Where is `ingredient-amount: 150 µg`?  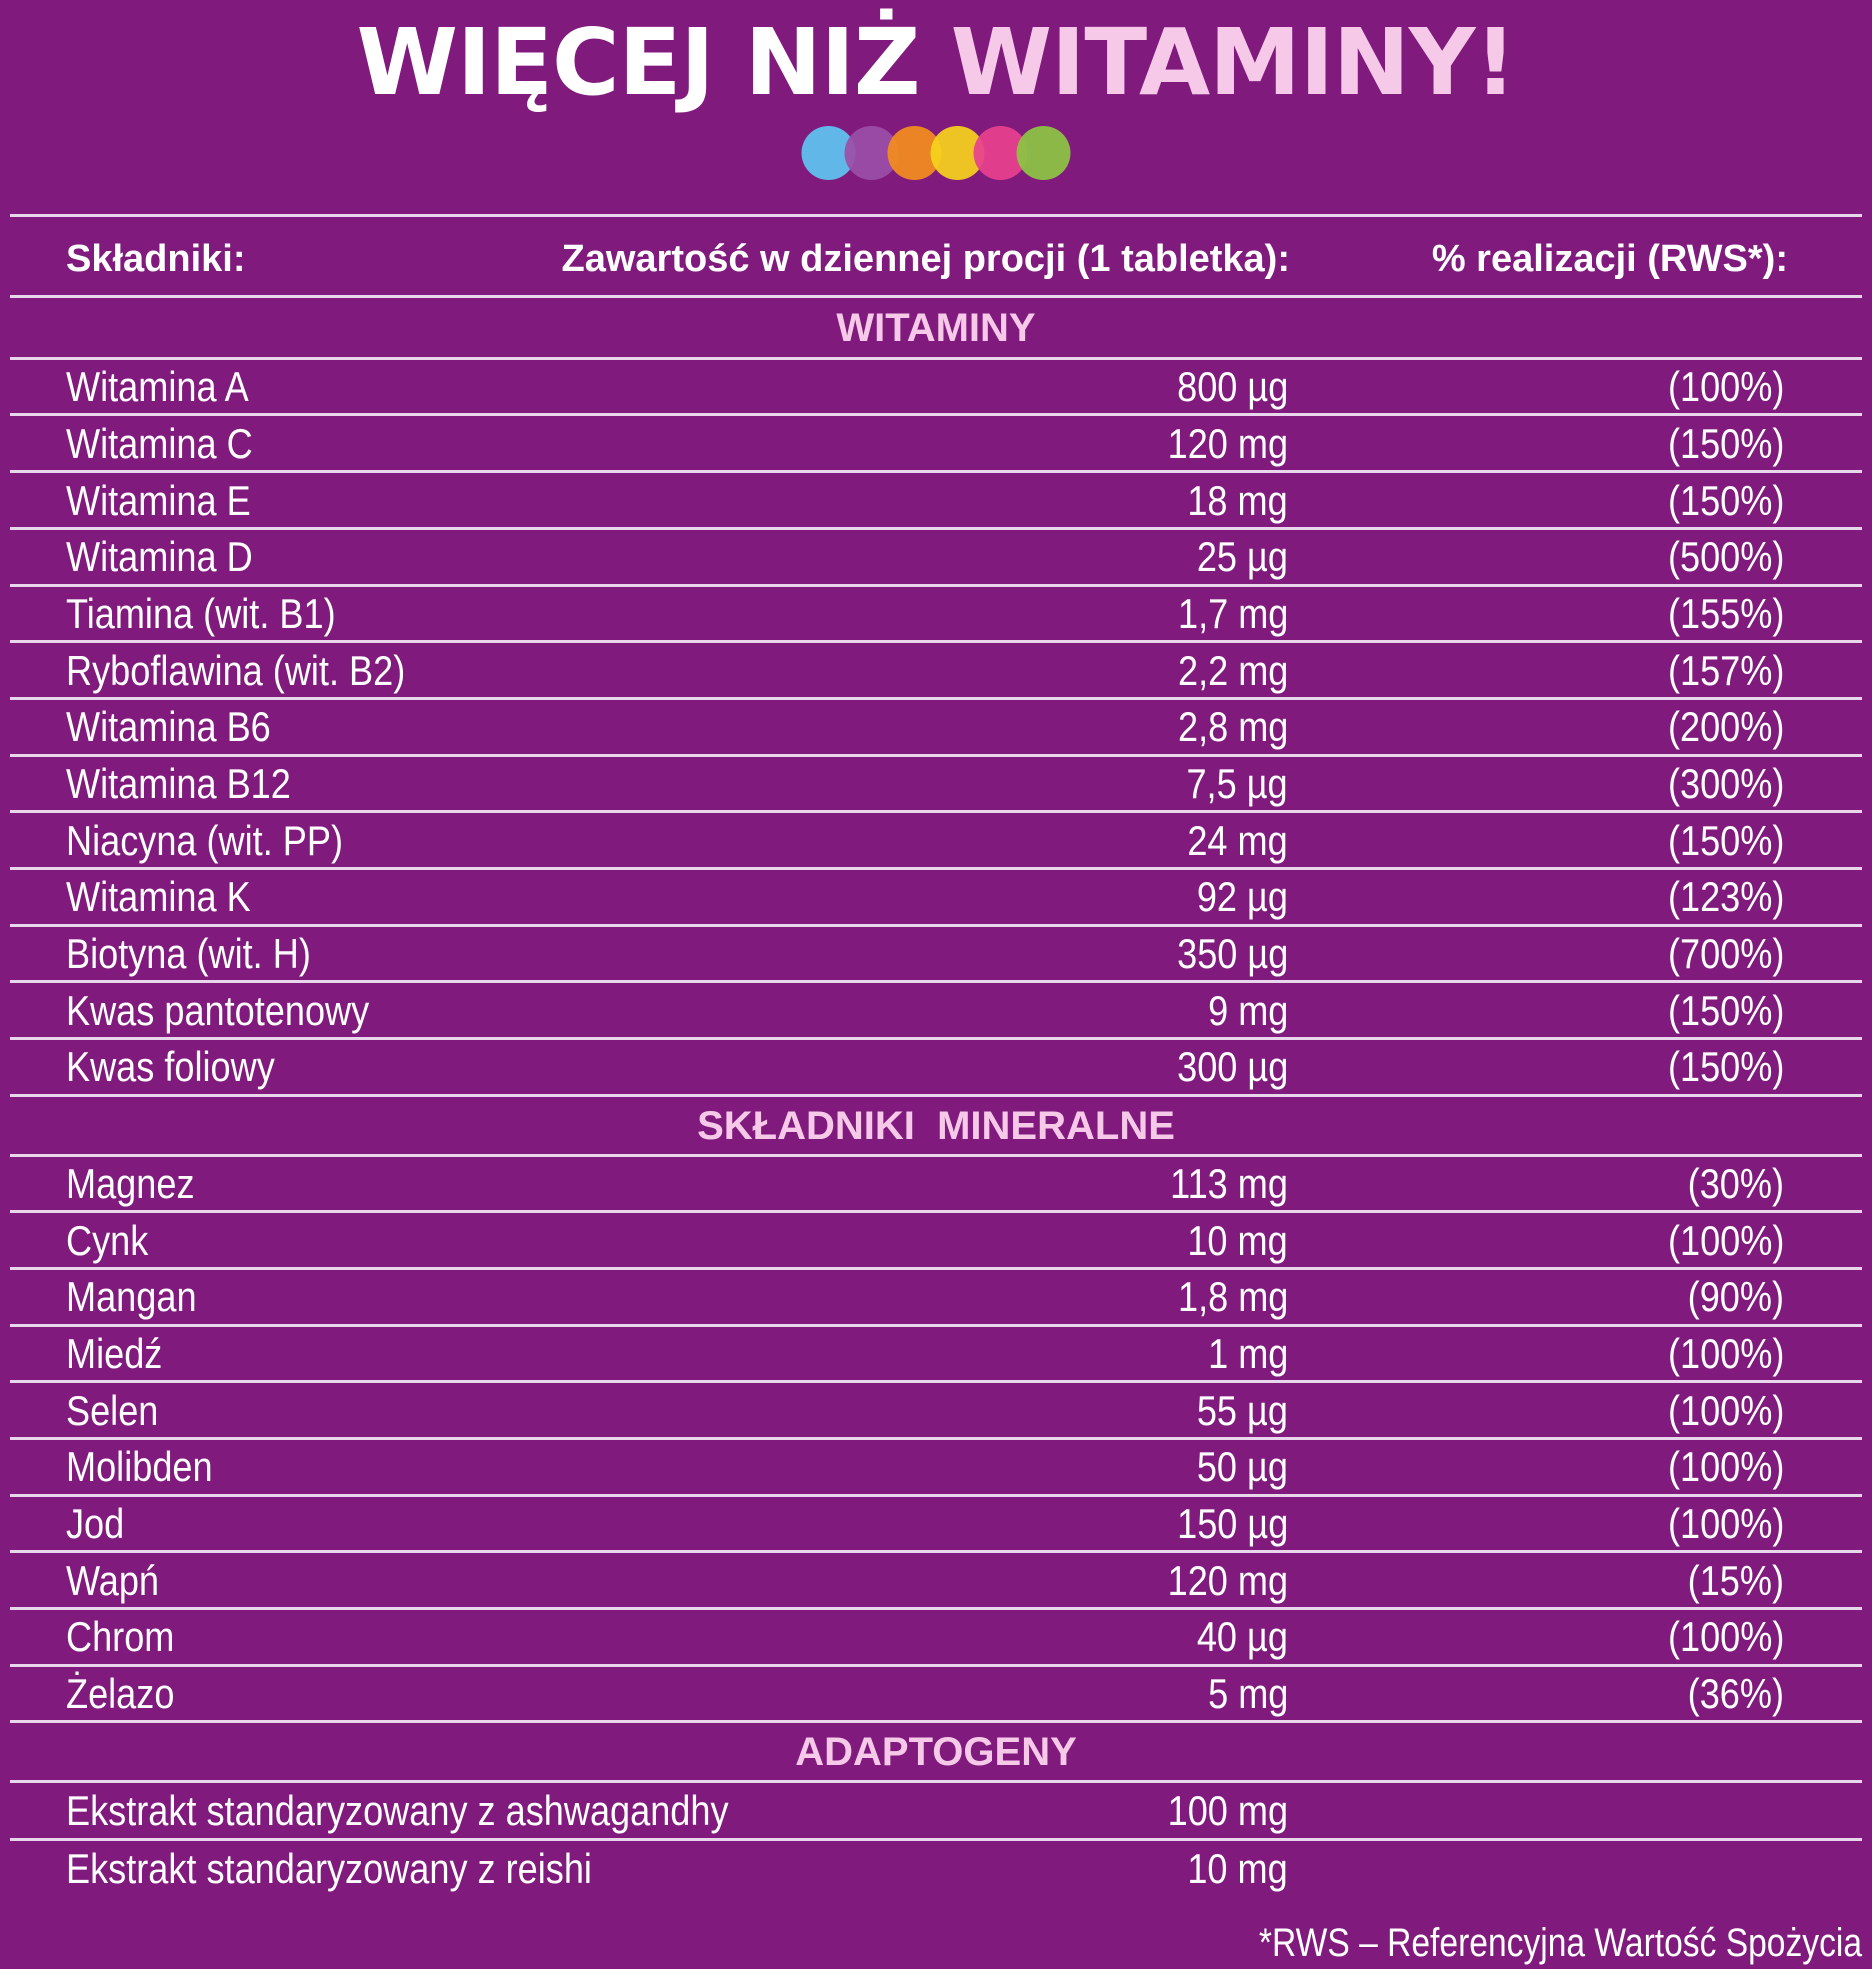 ingredient-amount: 150 µg is located at coordinates (1232, 1523).